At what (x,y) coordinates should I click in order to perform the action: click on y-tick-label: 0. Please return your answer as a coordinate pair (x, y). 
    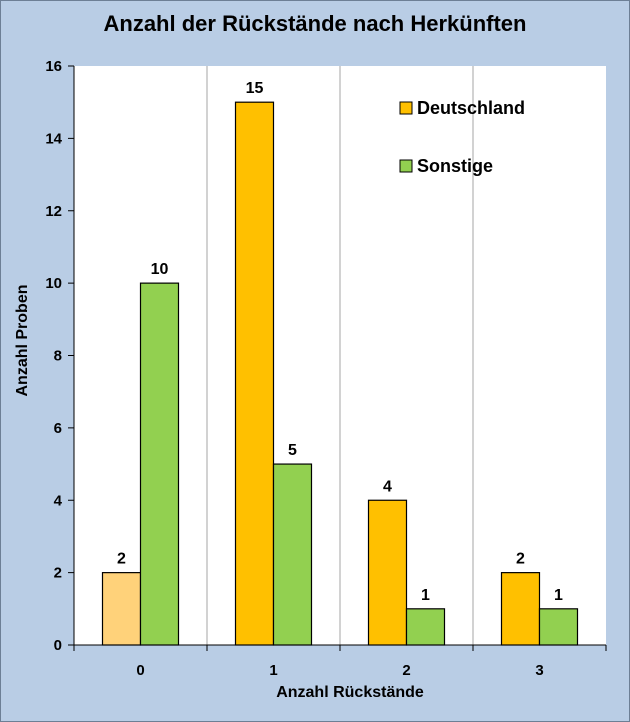
    Looking at the image, I should click on (58, 645).